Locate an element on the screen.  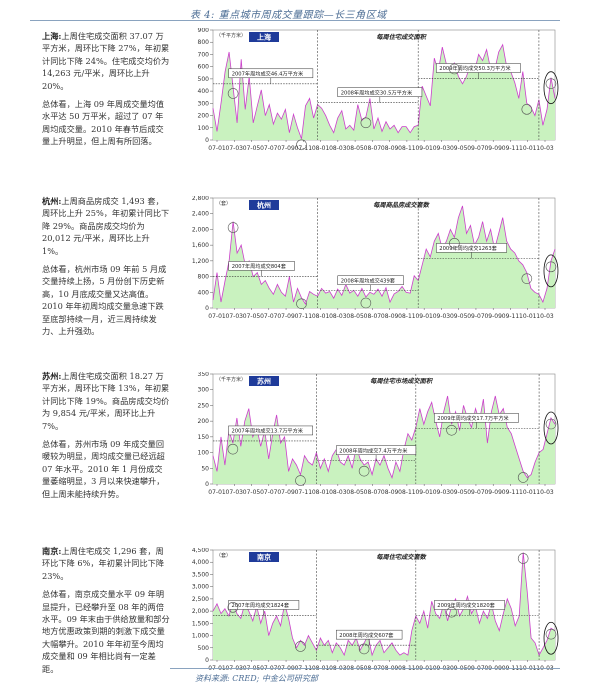
city-name: 上海: is located at coordinates (52, 36).